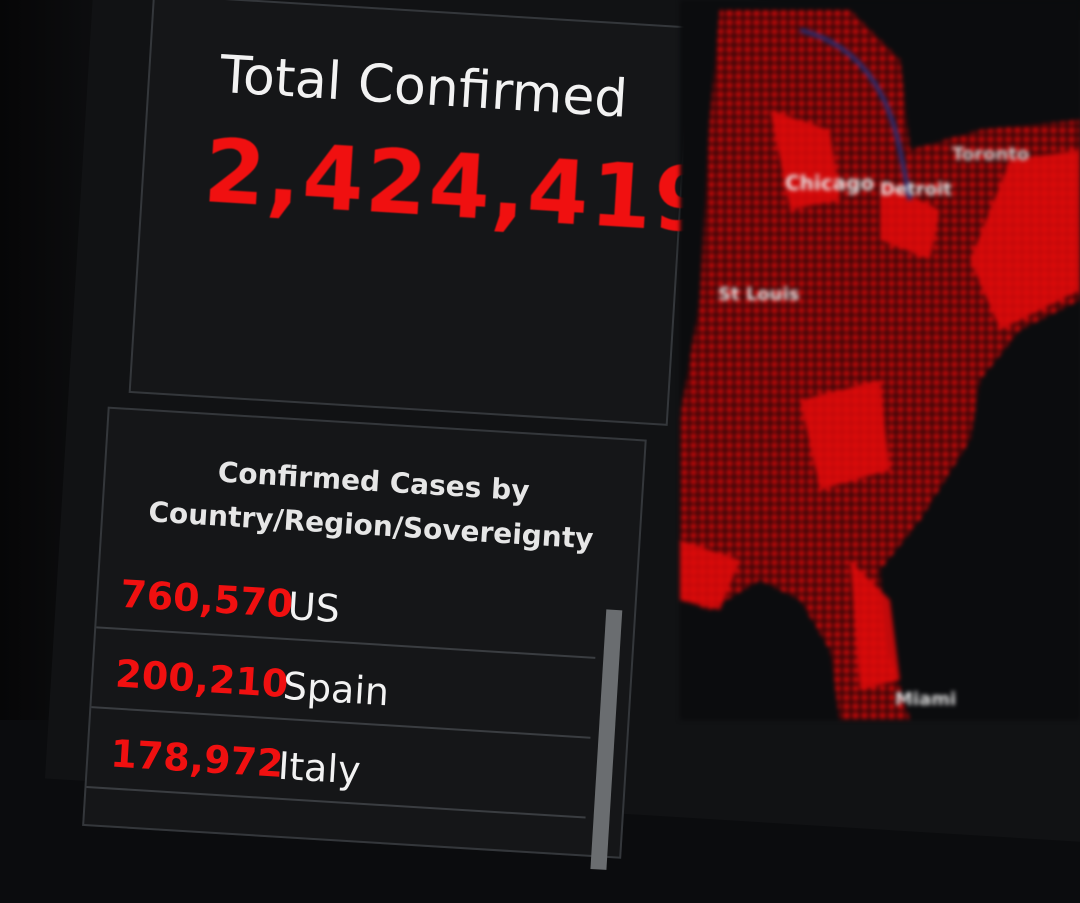 The height and width of the screenshot is (903, 1080). What do you see at coordinates (197, 758) in the screenshot?
I see `case-count: 178,972` at bounding box center [197, 758].